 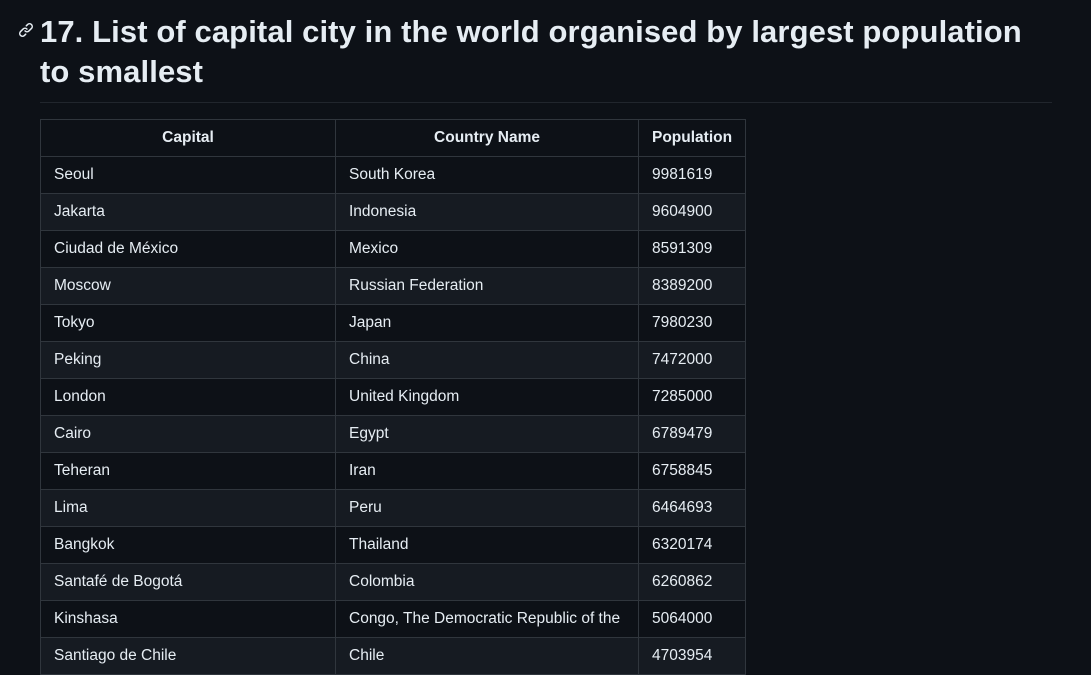 I want to click on cell-population: 6464693, so click(x=692, y=508).